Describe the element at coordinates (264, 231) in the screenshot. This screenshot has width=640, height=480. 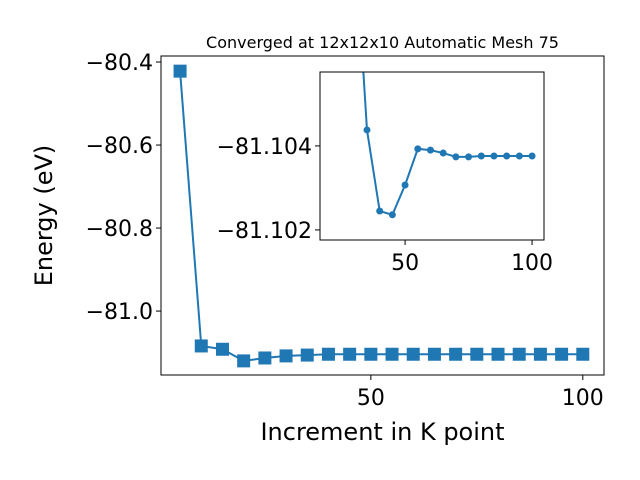
I see `y-tick-label: −81.102` at that location.